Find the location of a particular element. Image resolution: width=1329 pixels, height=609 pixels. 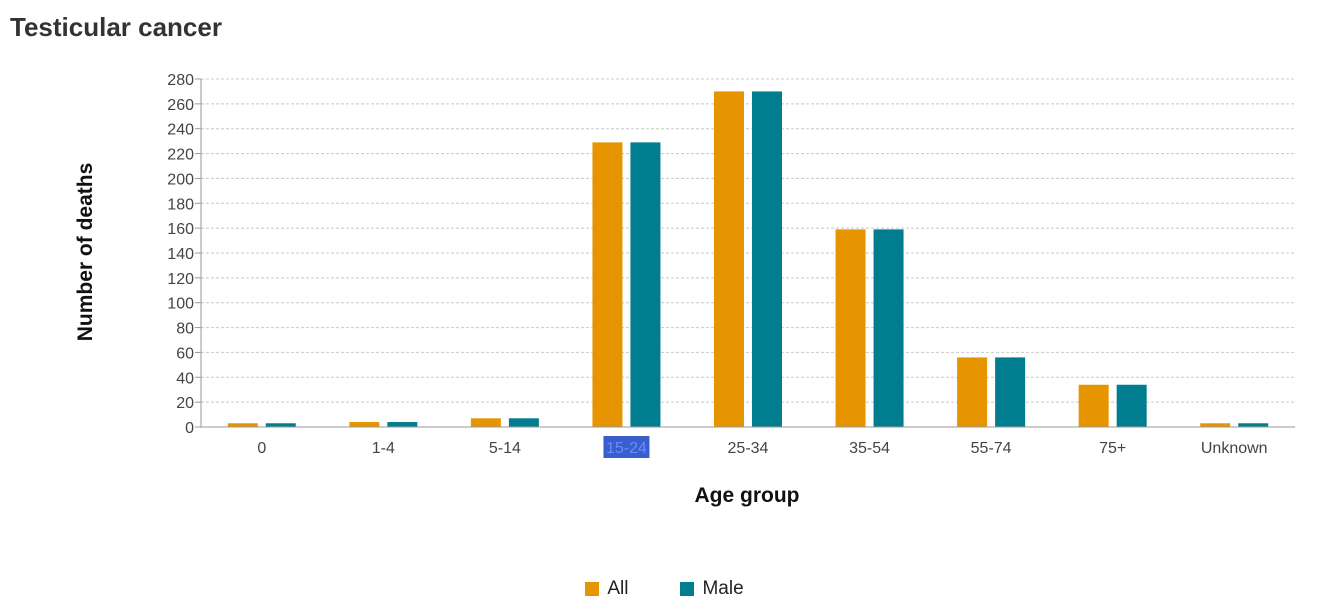

y-axis-label: Number of deaths is located at coordinates (85, 252).